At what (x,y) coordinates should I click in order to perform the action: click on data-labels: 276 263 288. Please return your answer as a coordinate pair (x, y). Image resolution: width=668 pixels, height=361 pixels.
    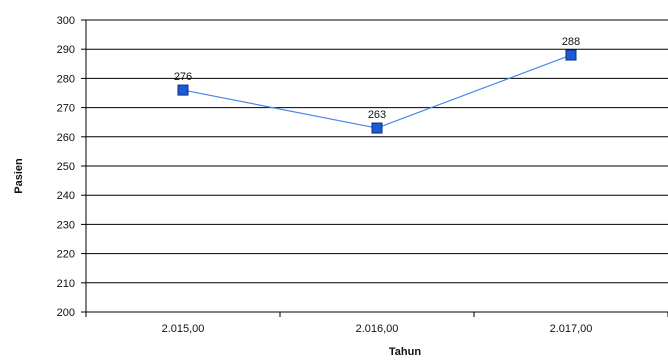
    Looking at the image, I should click on (377, 78).